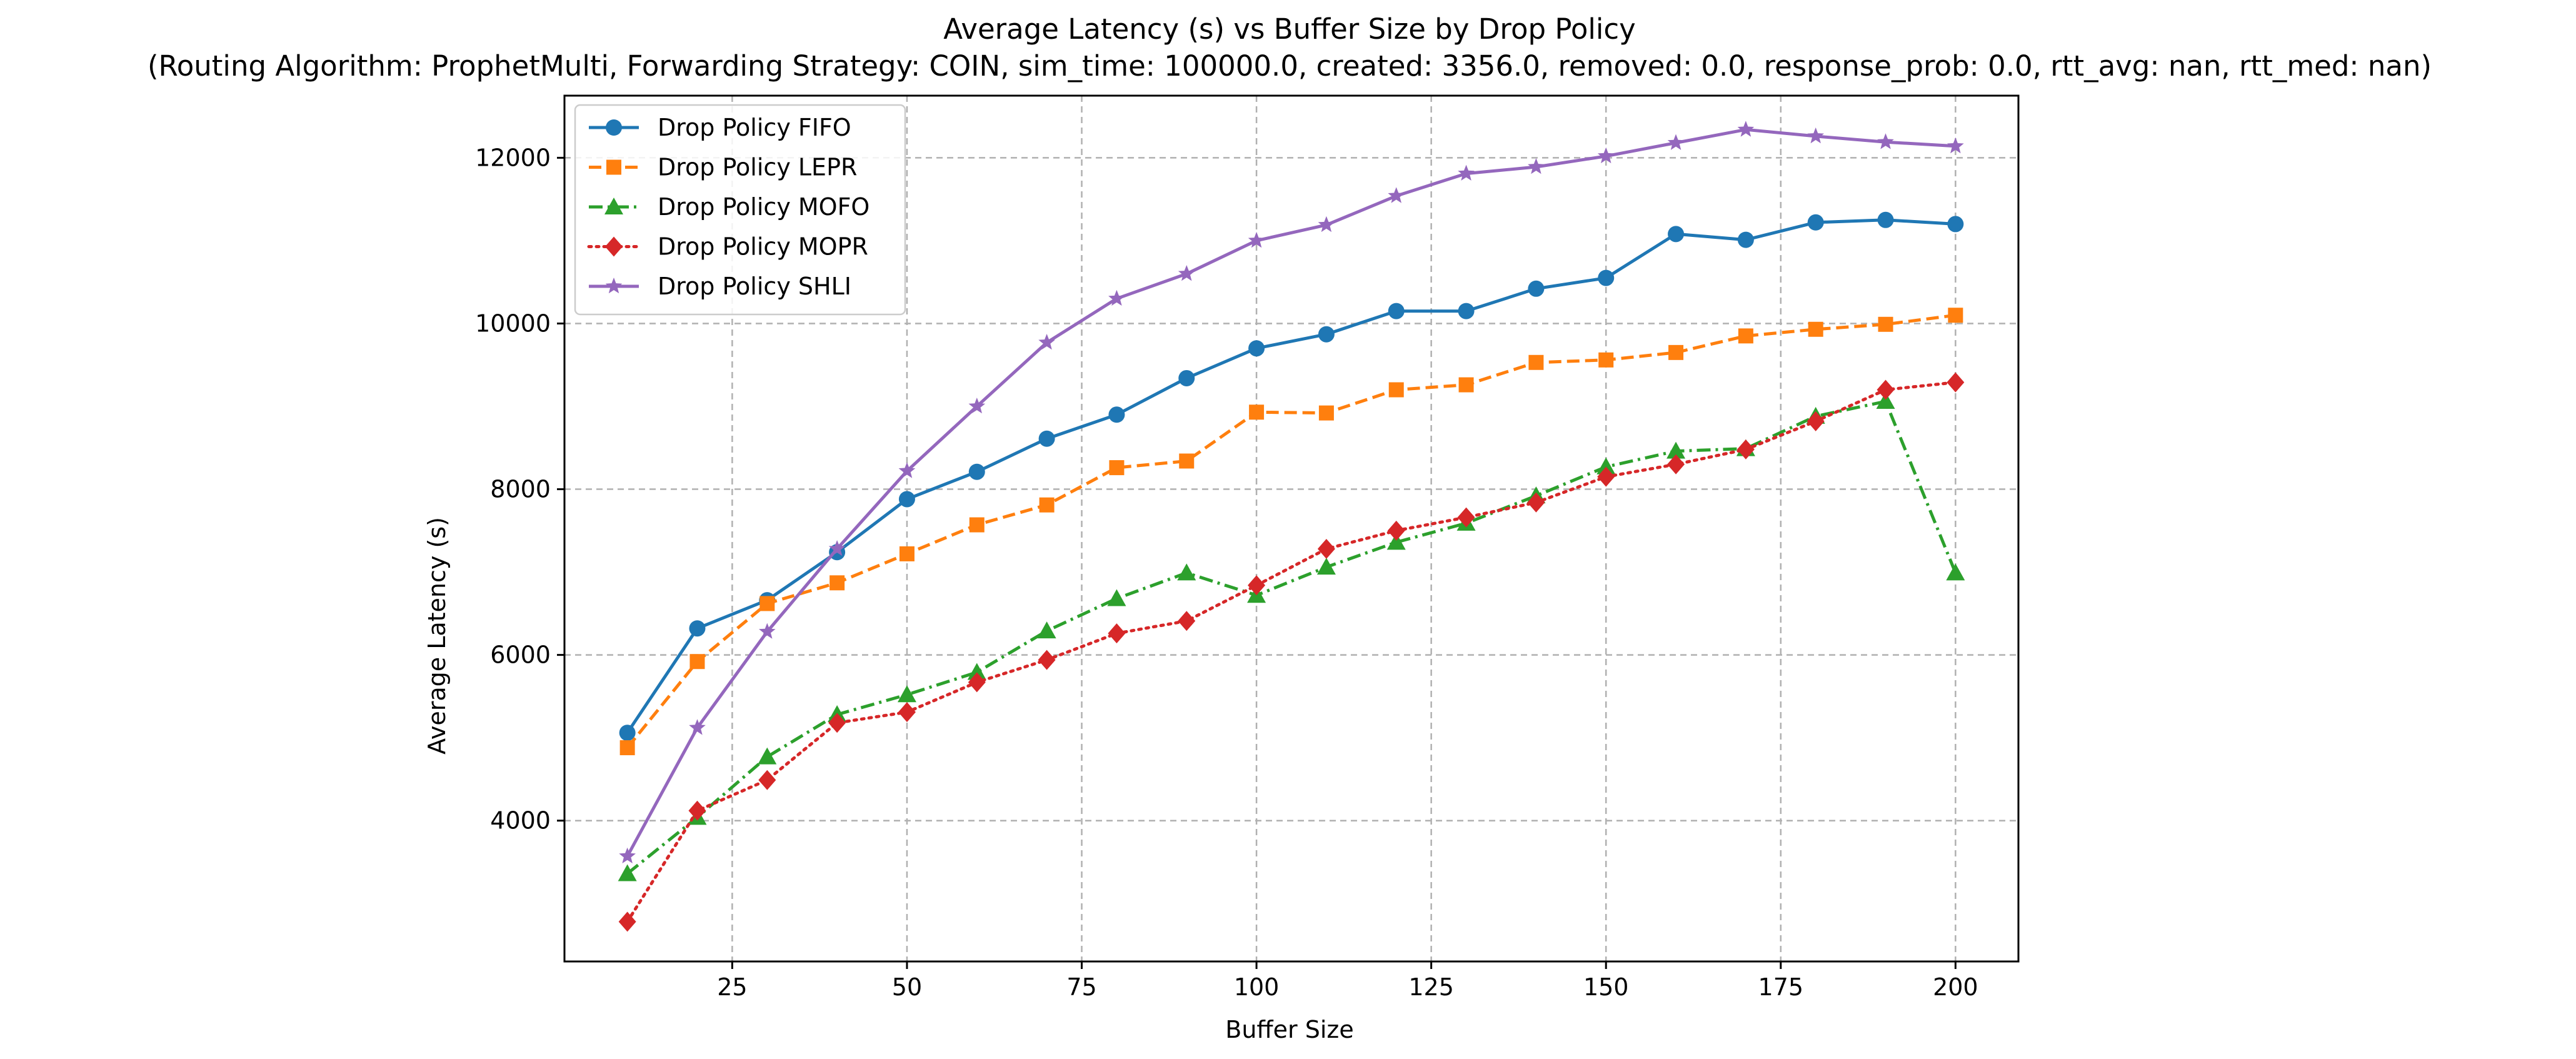  I want to click on y-axis-label: Average Latency (s), so click(437, 636).